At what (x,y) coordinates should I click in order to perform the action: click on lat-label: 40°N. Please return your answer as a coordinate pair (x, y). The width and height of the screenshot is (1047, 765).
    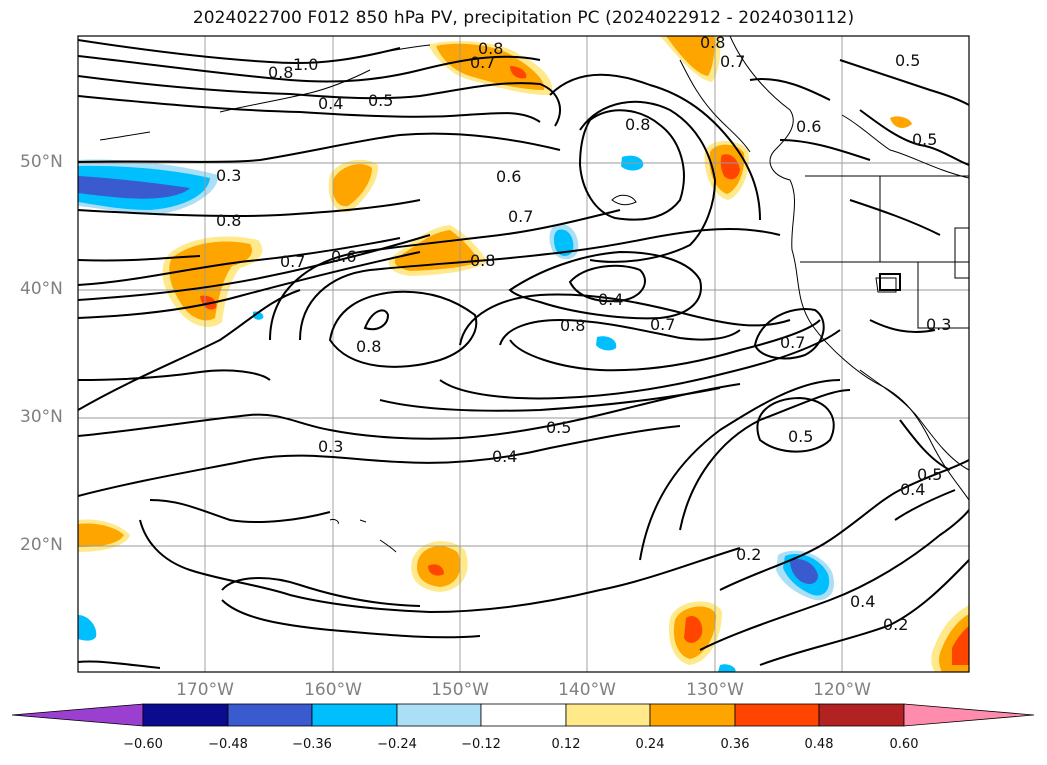
    Looking at the image, I should click on (41, 289).